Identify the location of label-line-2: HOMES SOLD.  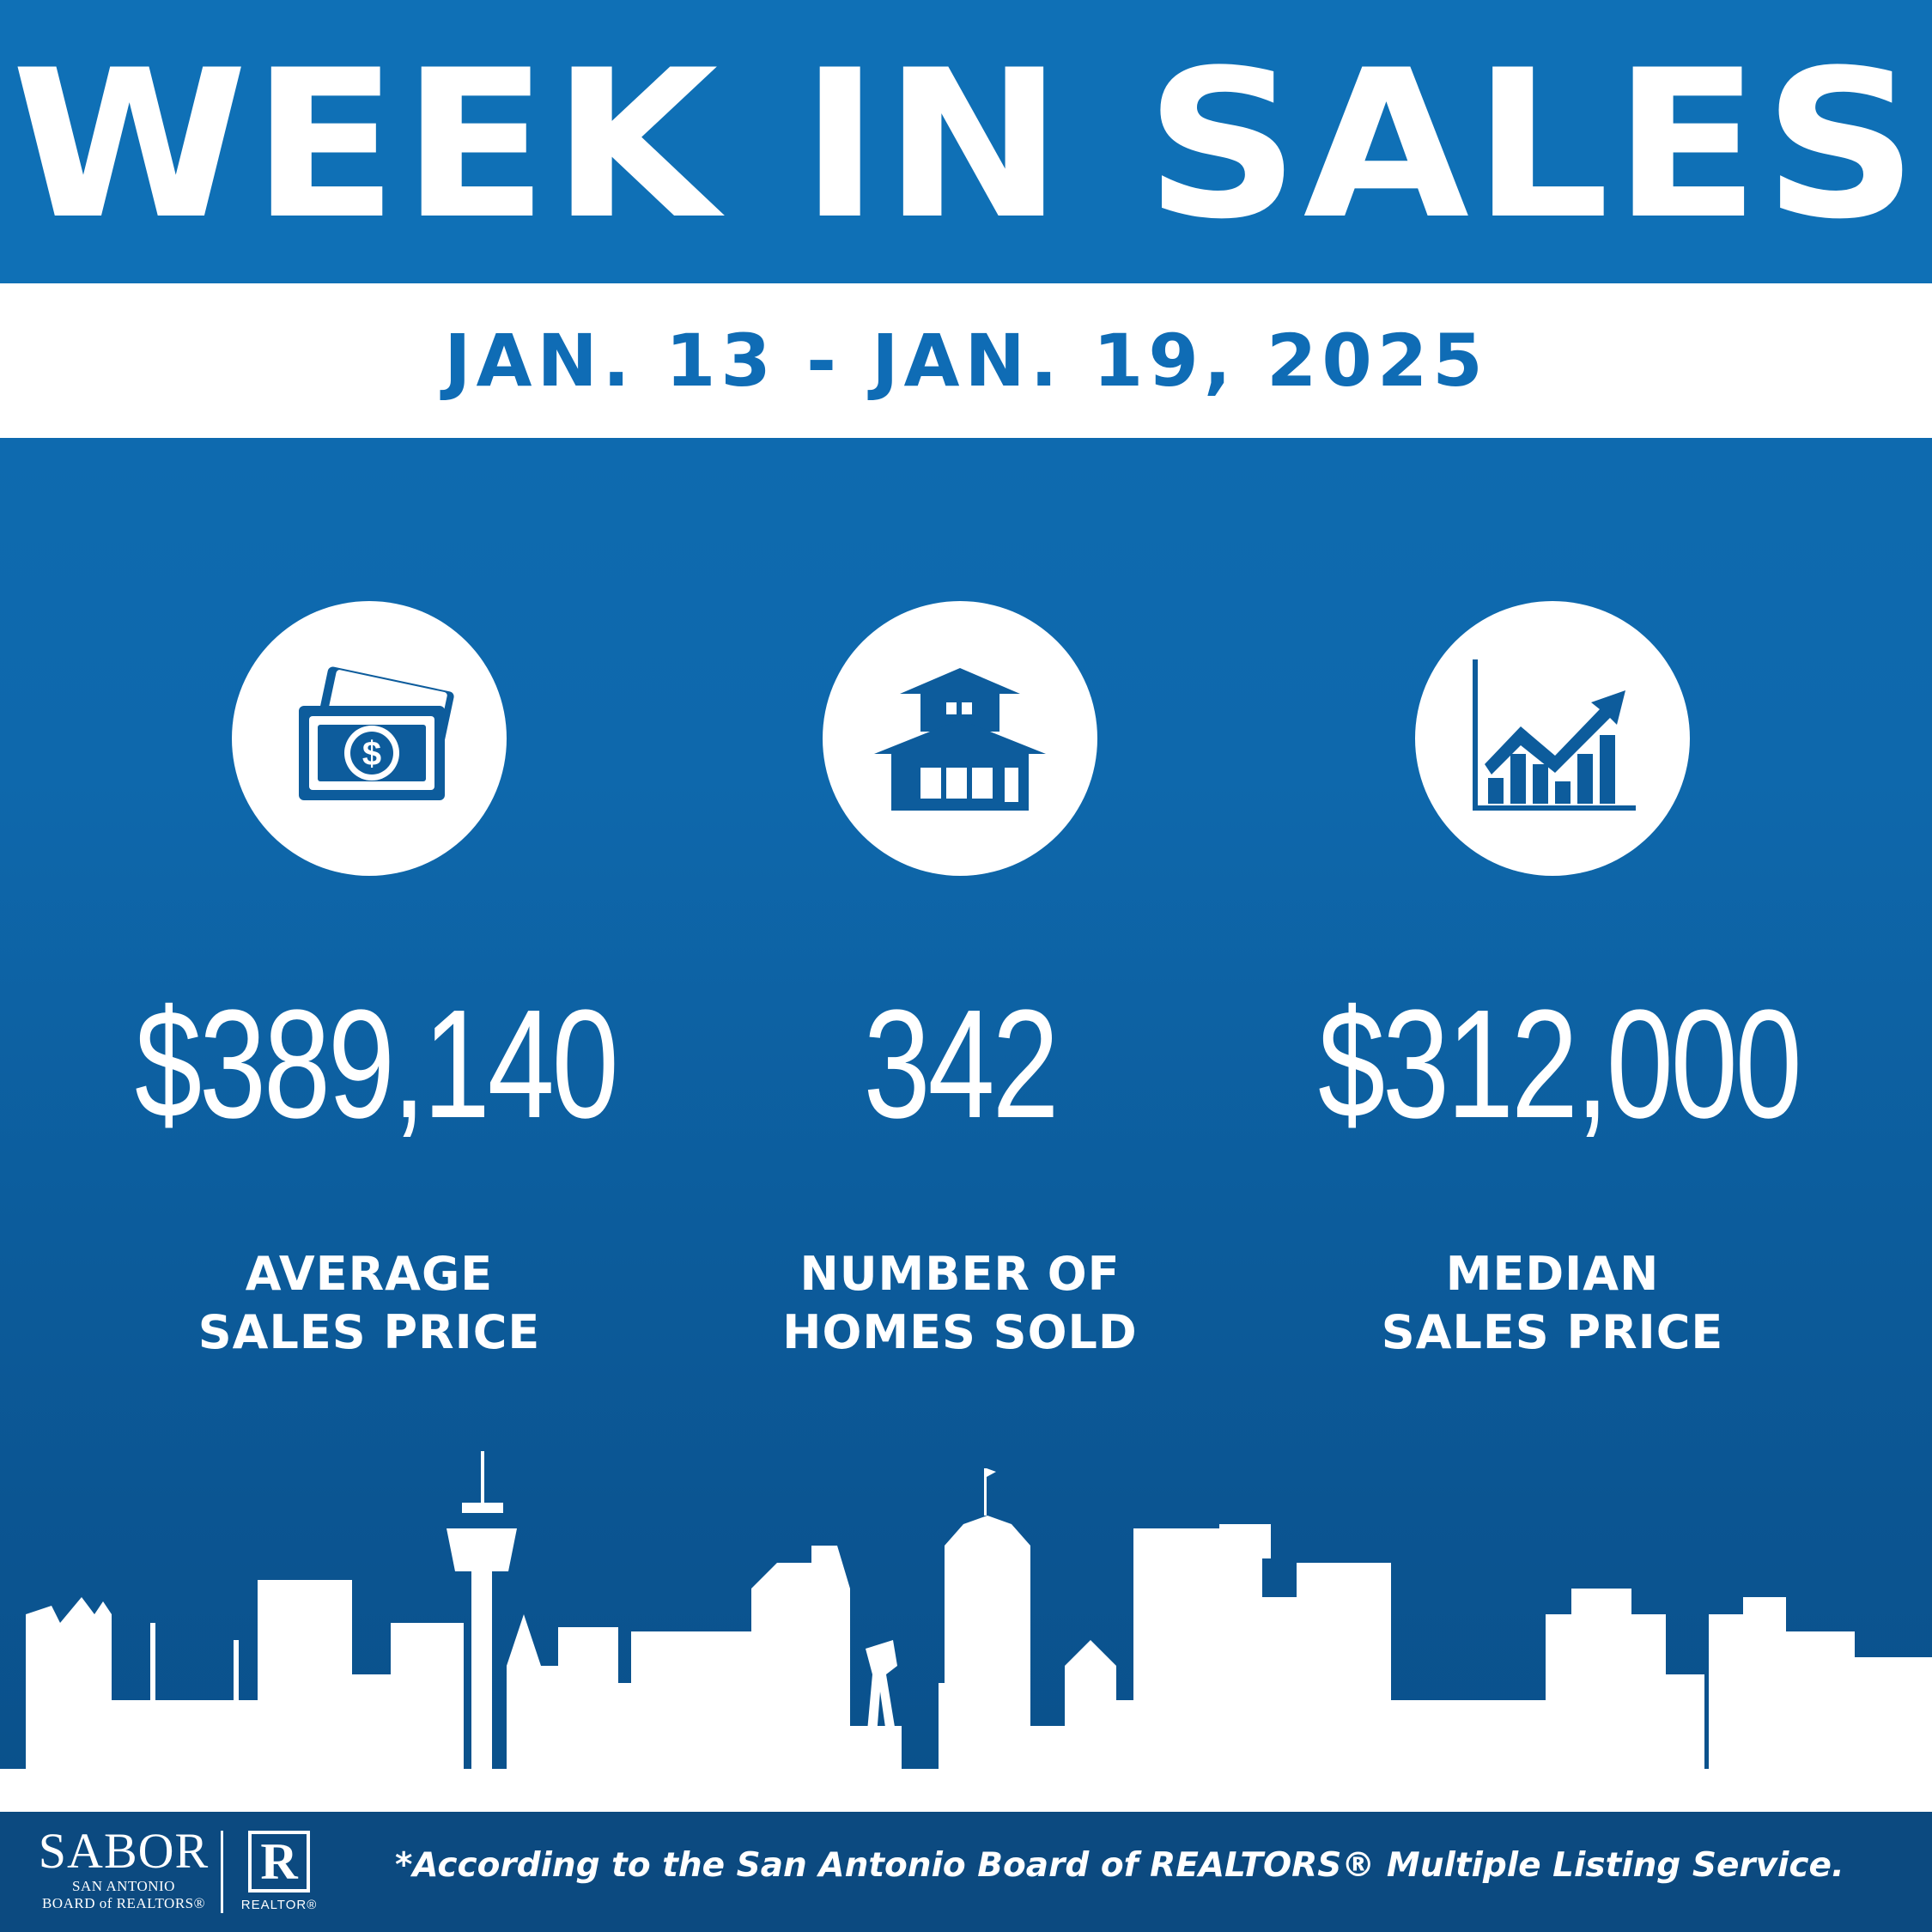
(960, 1332).